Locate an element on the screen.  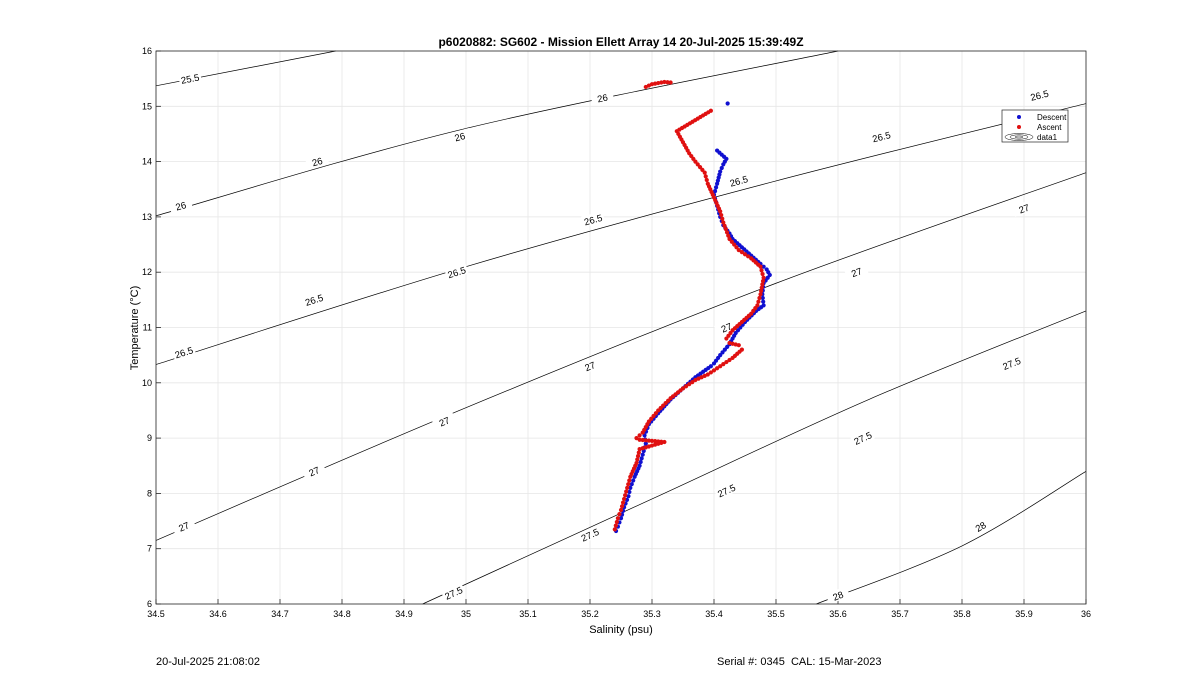
data-points is located at coordinates (692, 306).